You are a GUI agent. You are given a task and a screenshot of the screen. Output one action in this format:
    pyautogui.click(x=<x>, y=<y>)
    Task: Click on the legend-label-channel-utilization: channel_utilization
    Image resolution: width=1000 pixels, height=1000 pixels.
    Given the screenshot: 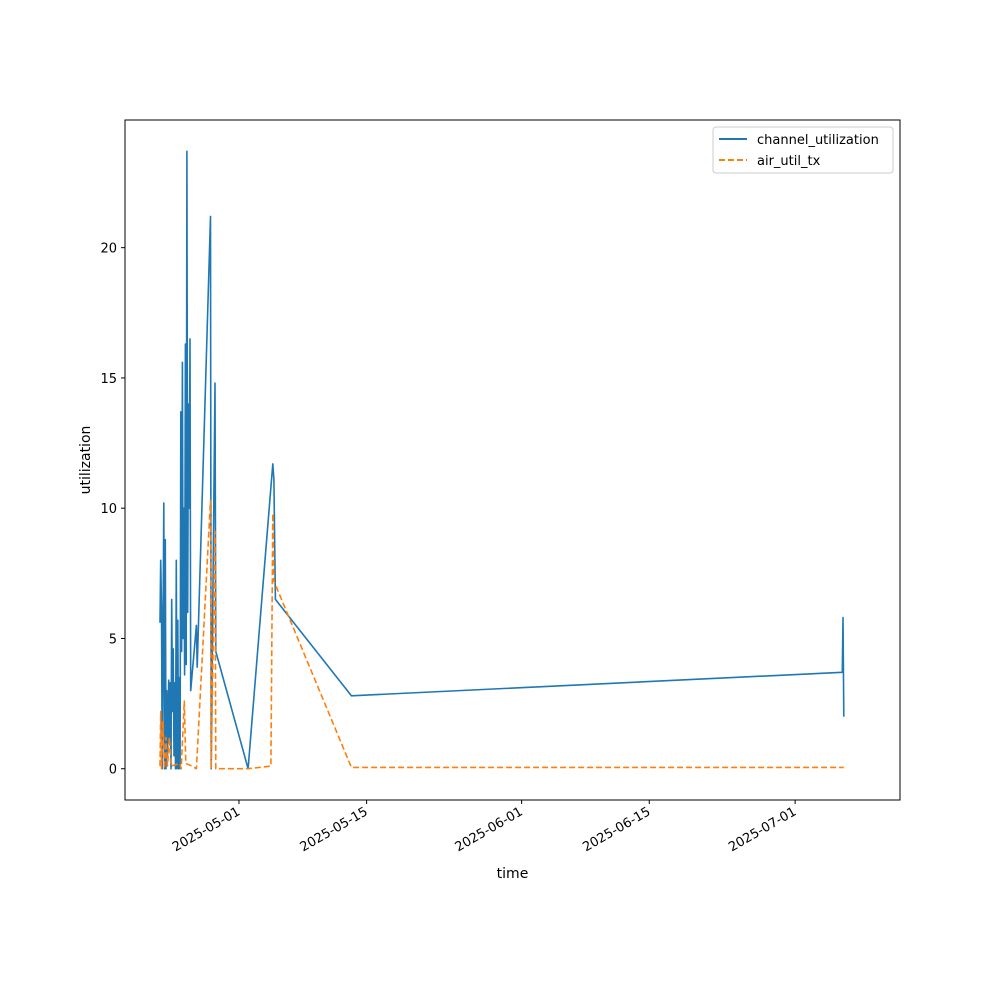 What is the action you would take?
    pyautogui.click(x=818, y=140)
    